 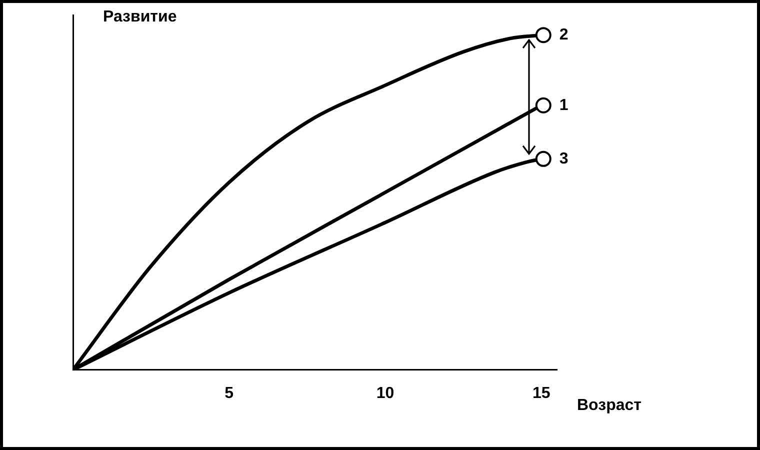 I want to click on x-tick-label: 5, so click(x=229, y=393).